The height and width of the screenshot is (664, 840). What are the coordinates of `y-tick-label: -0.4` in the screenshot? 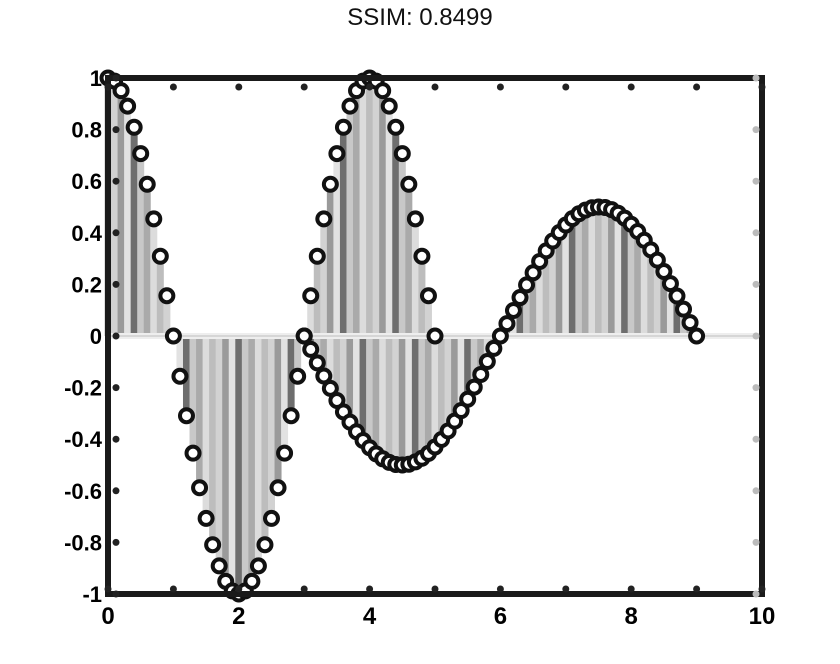 It's located at (83, 439).